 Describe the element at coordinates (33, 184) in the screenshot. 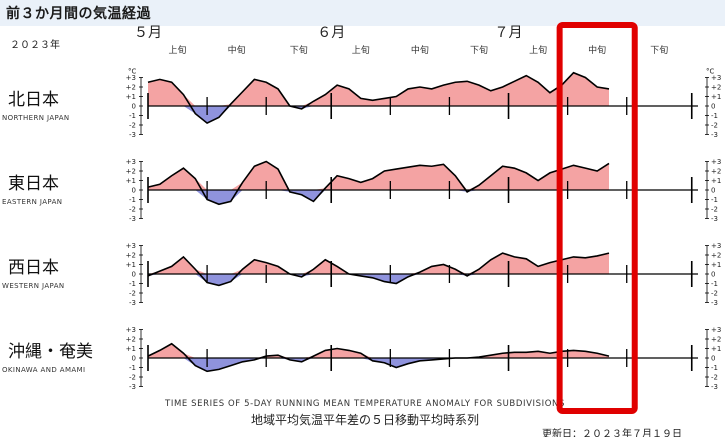

I see `region-name: 東日本` at that location.